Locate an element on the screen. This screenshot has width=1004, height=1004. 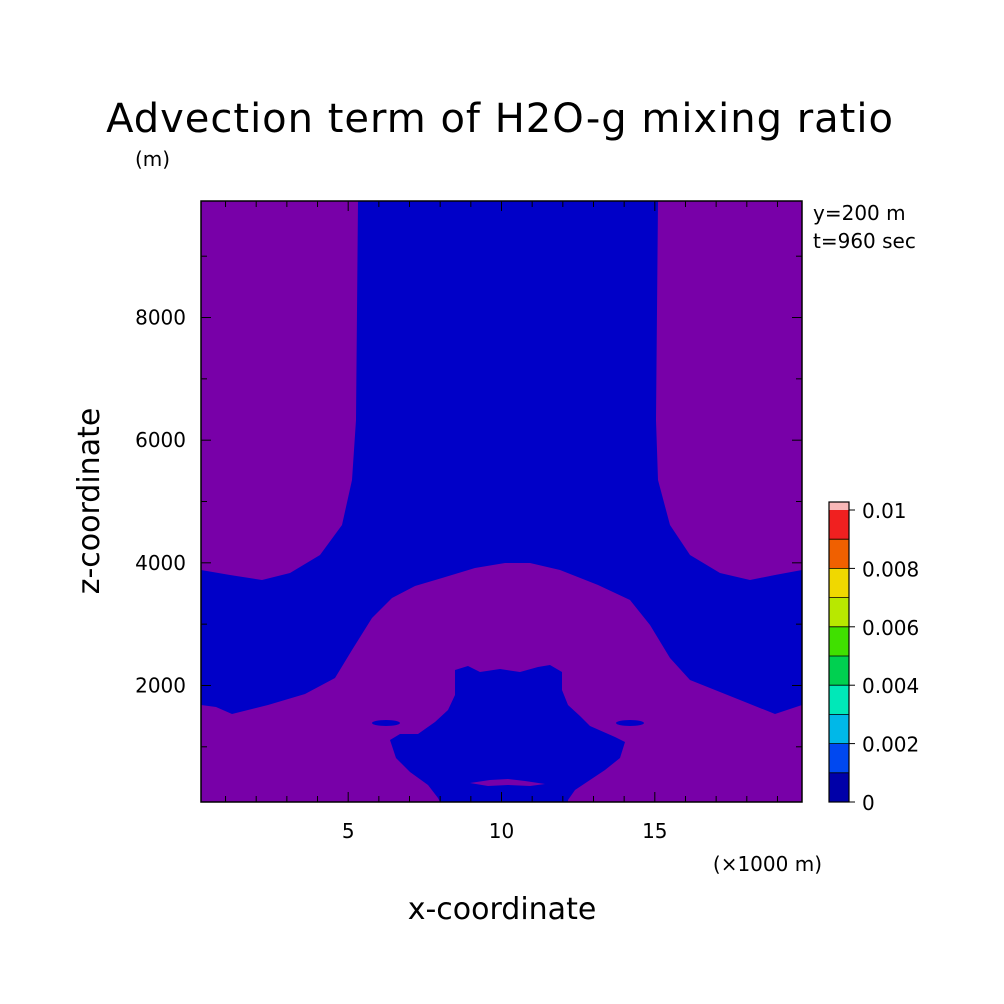
y-unit-label: (m) is located at coordinates (152, 159).